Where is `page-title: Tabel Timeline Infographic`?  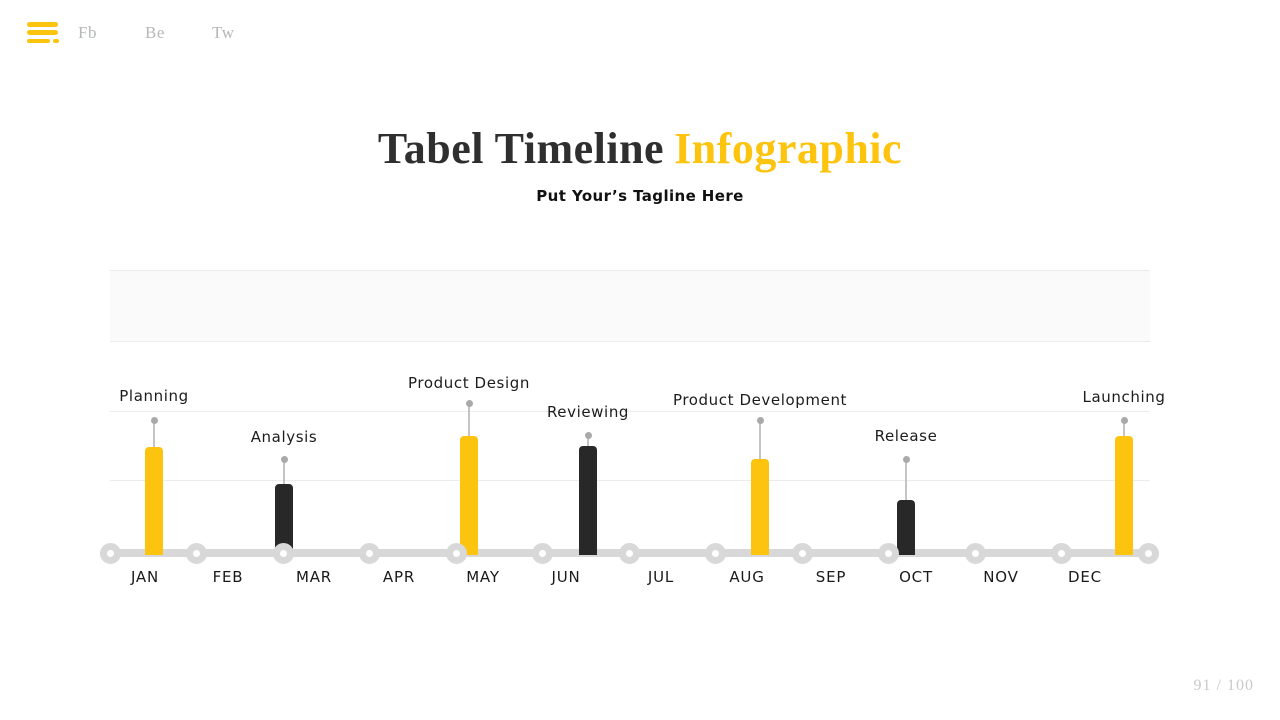 page-title: Tabel Timeline Infographic is located at coordinates (640, 149).